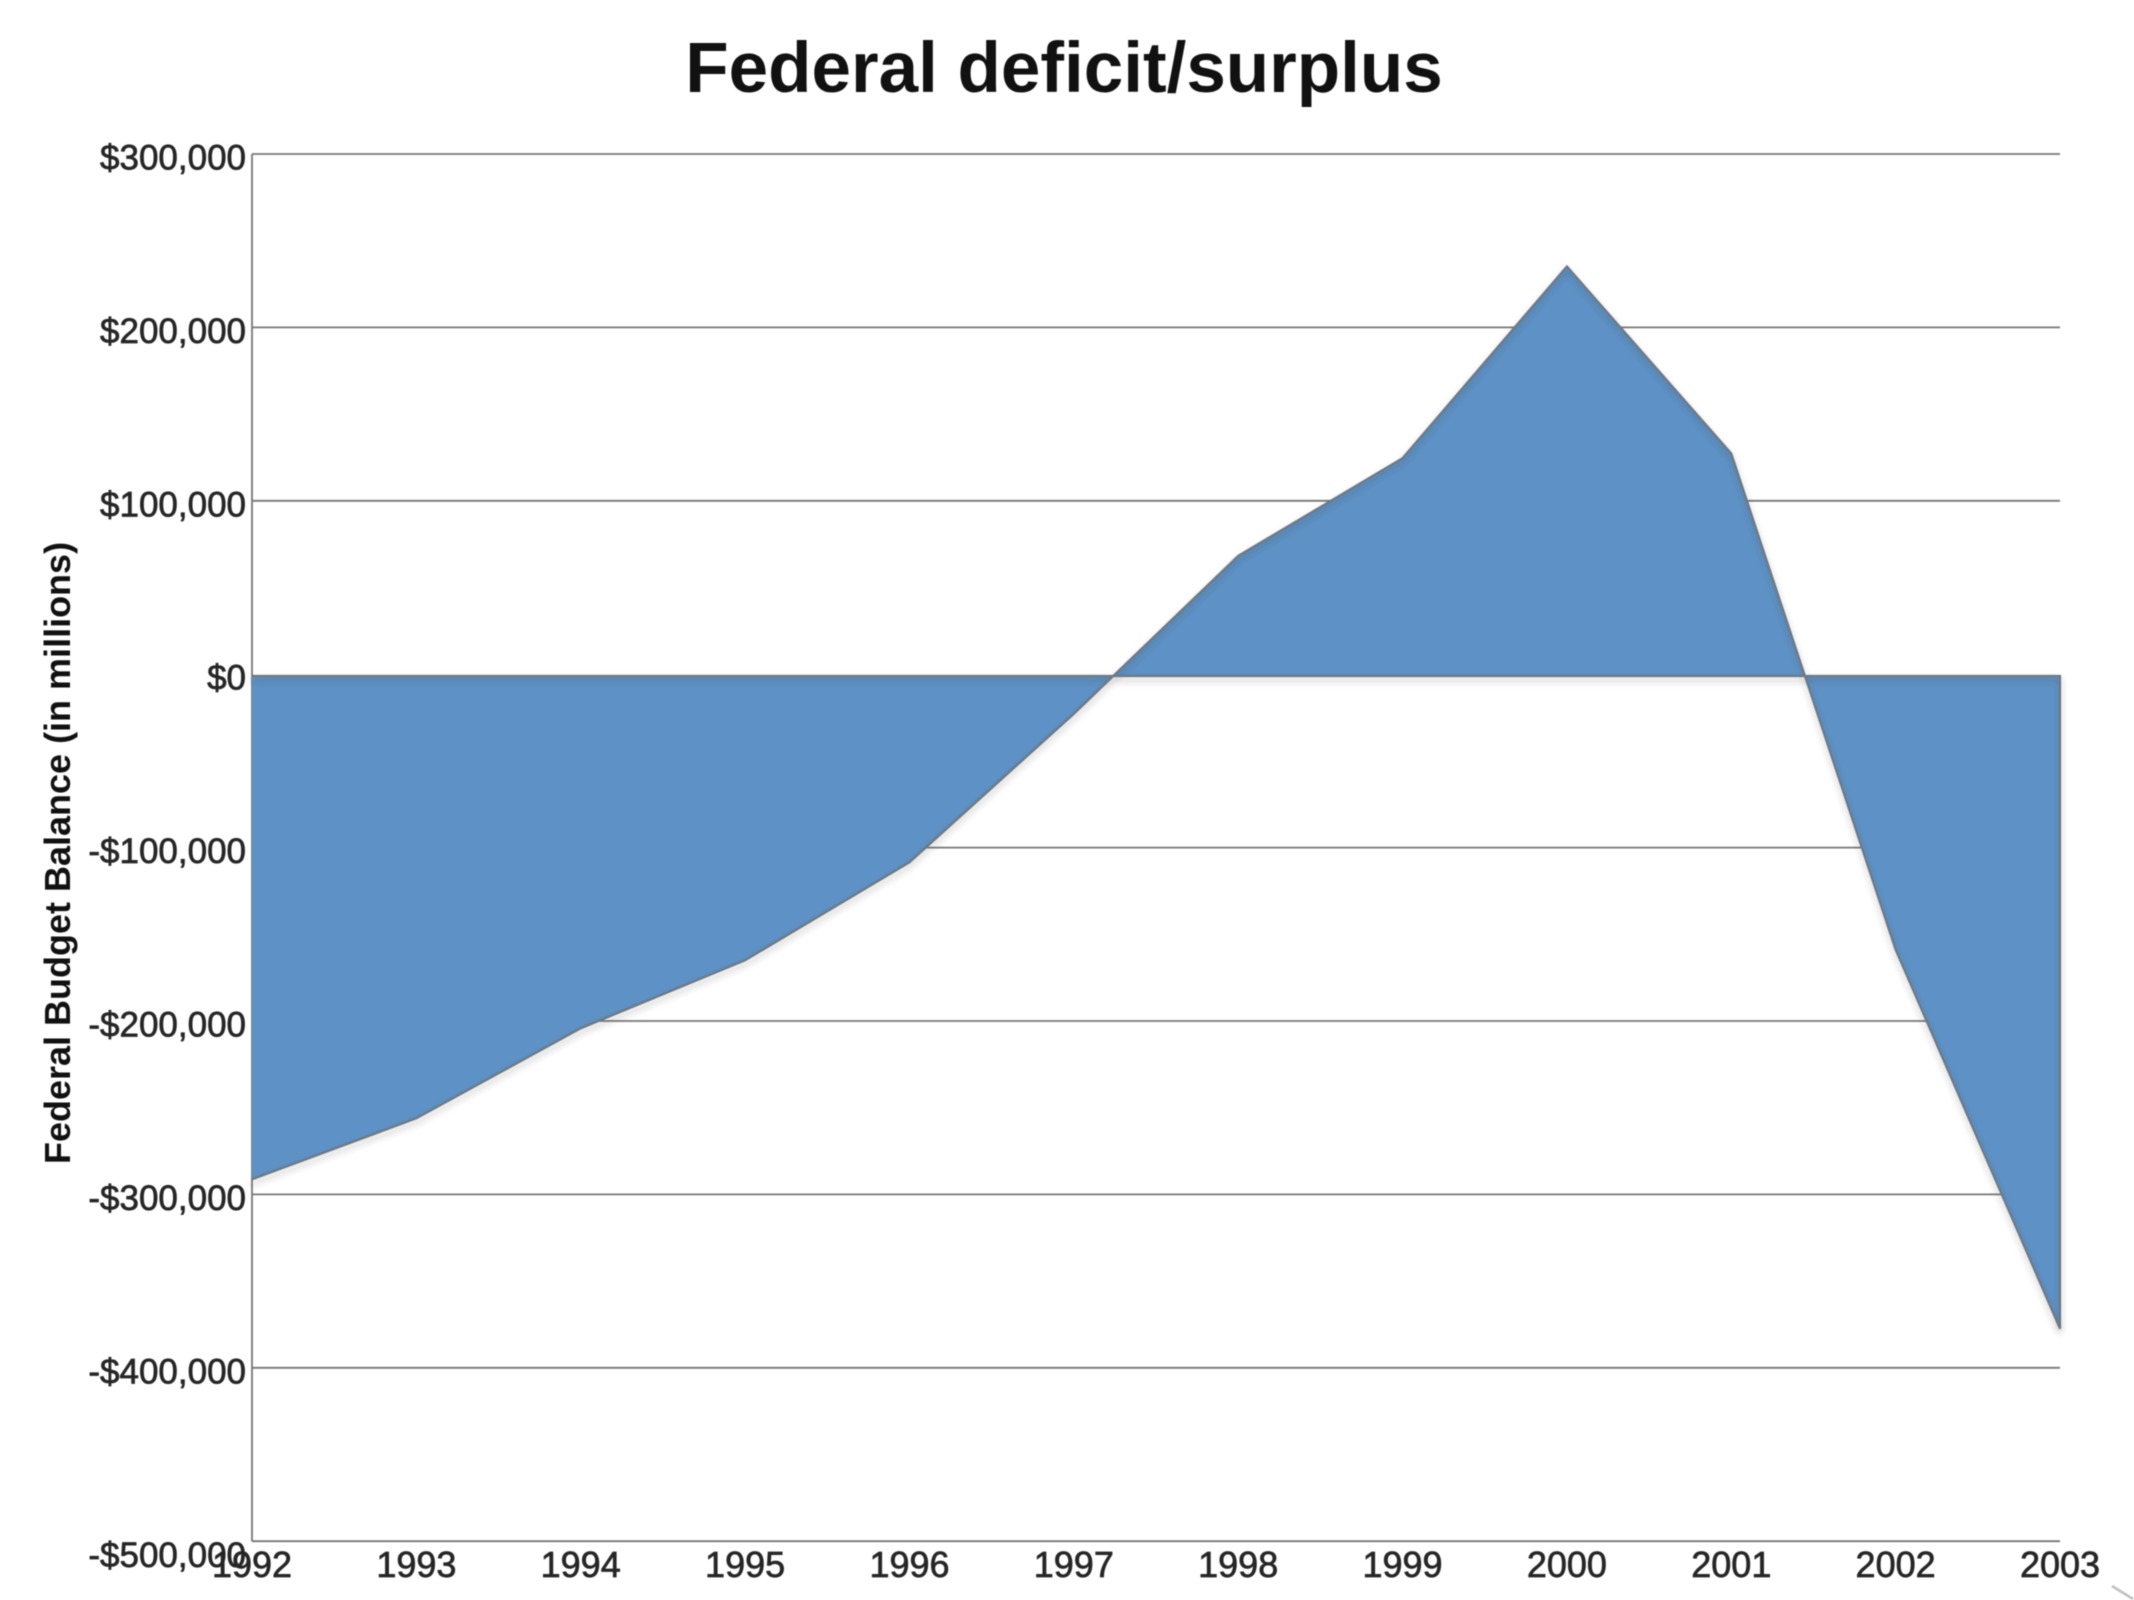 The image size is (2134, 1600). I want to click on svg-text: -$100,000, so click(167, 851).